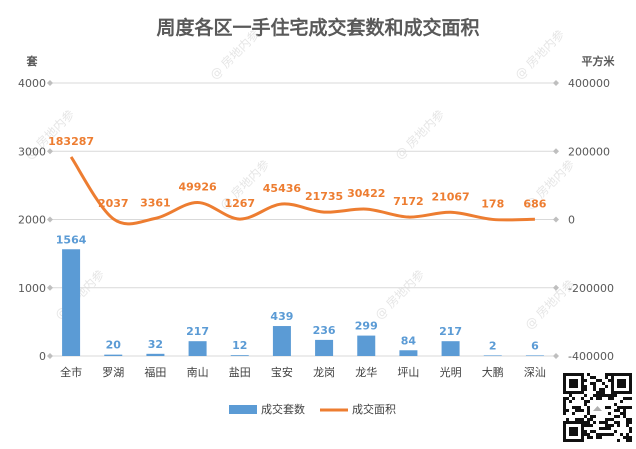  What do you see at coordinates (493, 345) in the screenshot?
I see `bar-data-label: 2` at bounding box center [493, 345].